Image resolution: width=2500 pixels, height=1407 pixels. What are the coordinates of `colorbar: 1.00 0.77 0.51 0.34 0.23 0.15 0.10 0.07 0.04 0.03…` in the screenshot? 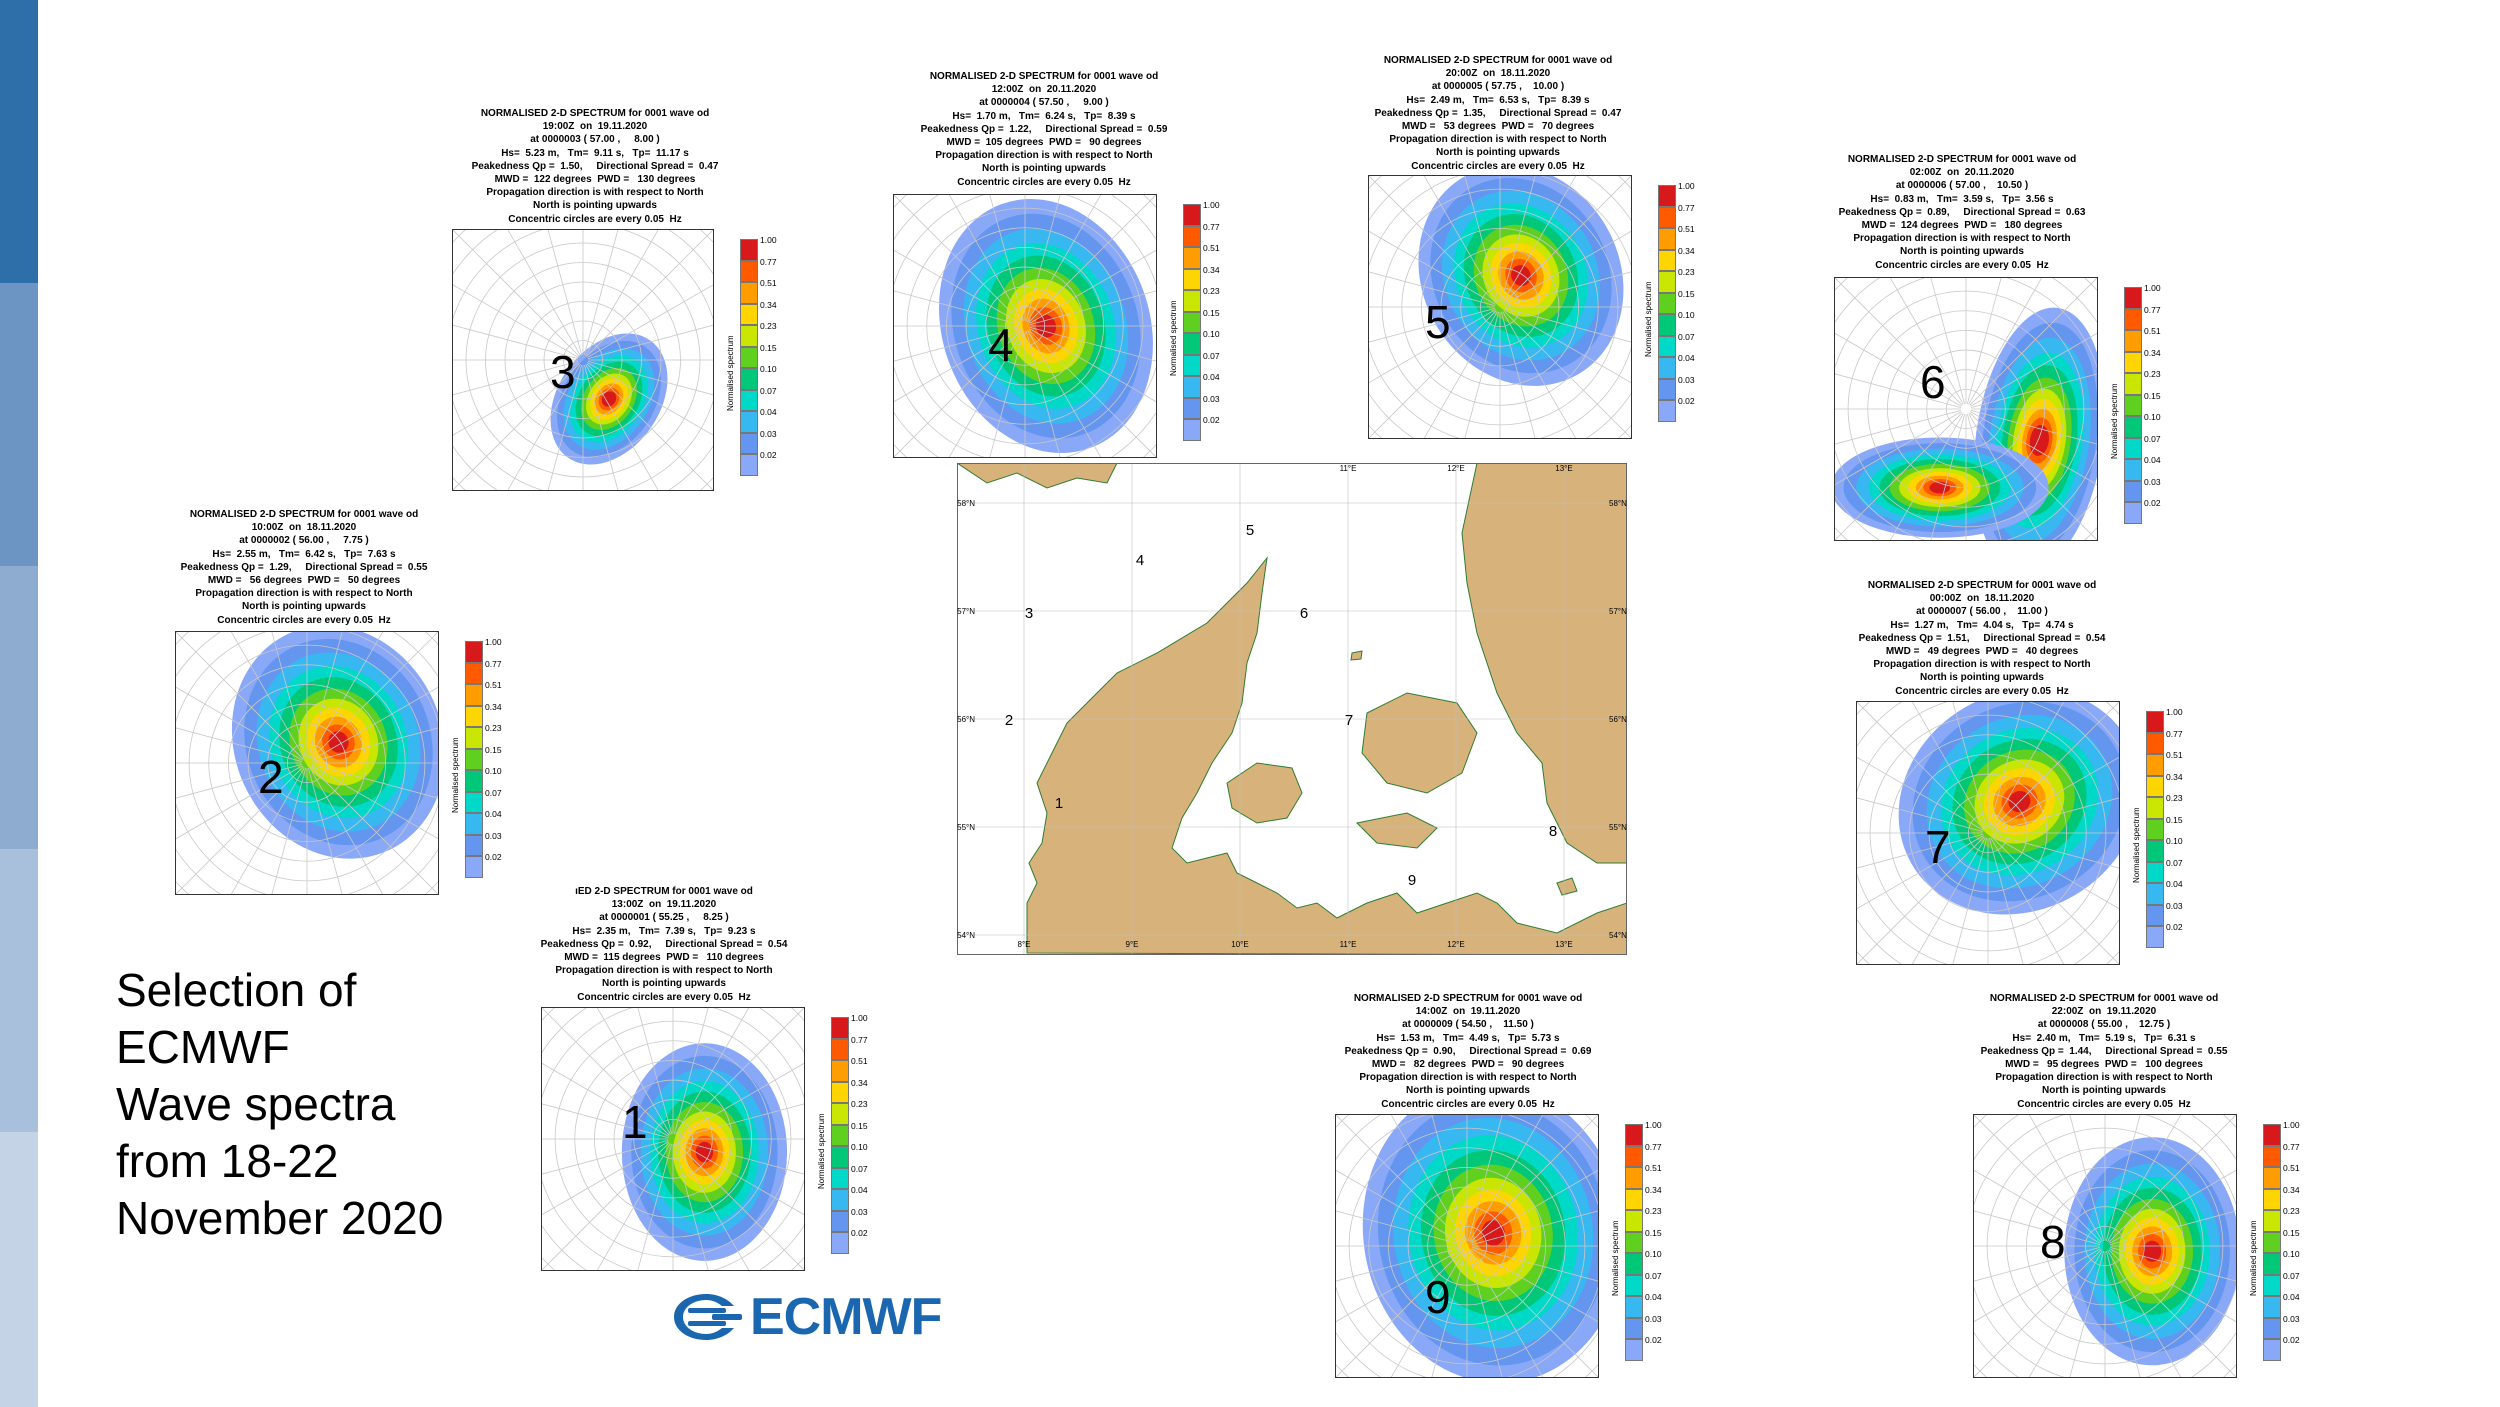 It's located at (1648, 1241).